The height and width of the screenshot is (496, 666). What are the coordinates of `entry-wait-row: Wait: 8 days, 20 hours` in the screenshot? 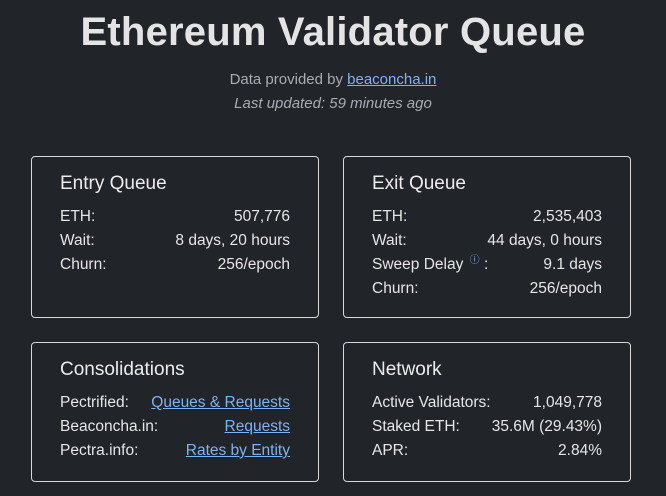 It's located at (175, 241).